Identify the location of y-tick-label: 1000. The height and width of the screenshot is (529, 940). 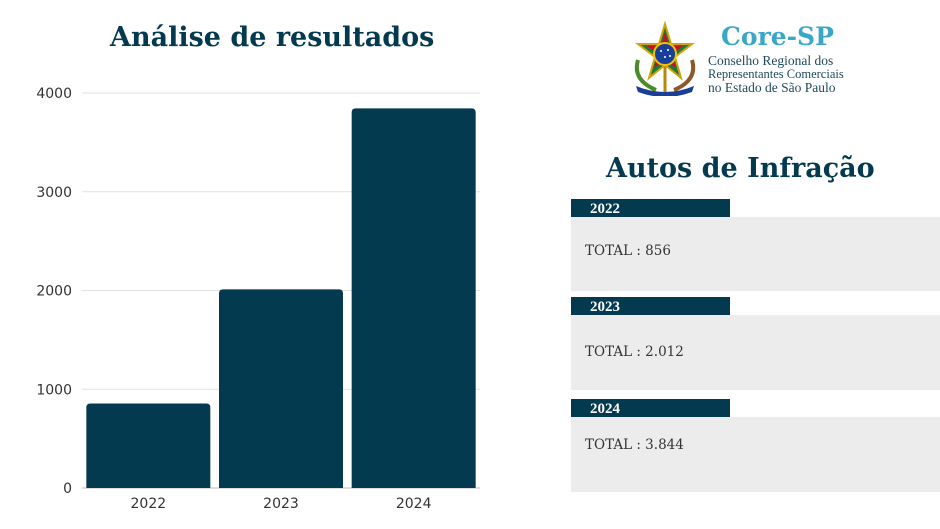
(54, 390).